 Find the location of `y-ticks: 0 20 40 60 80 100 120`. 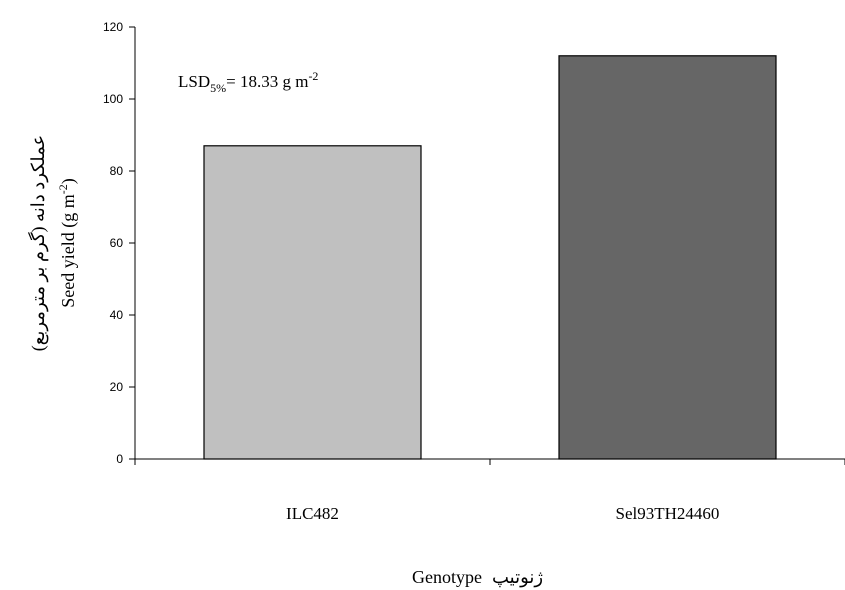

y-ticks: 0 20 40 60 80 100 120 is located at coordinates (119, 243).